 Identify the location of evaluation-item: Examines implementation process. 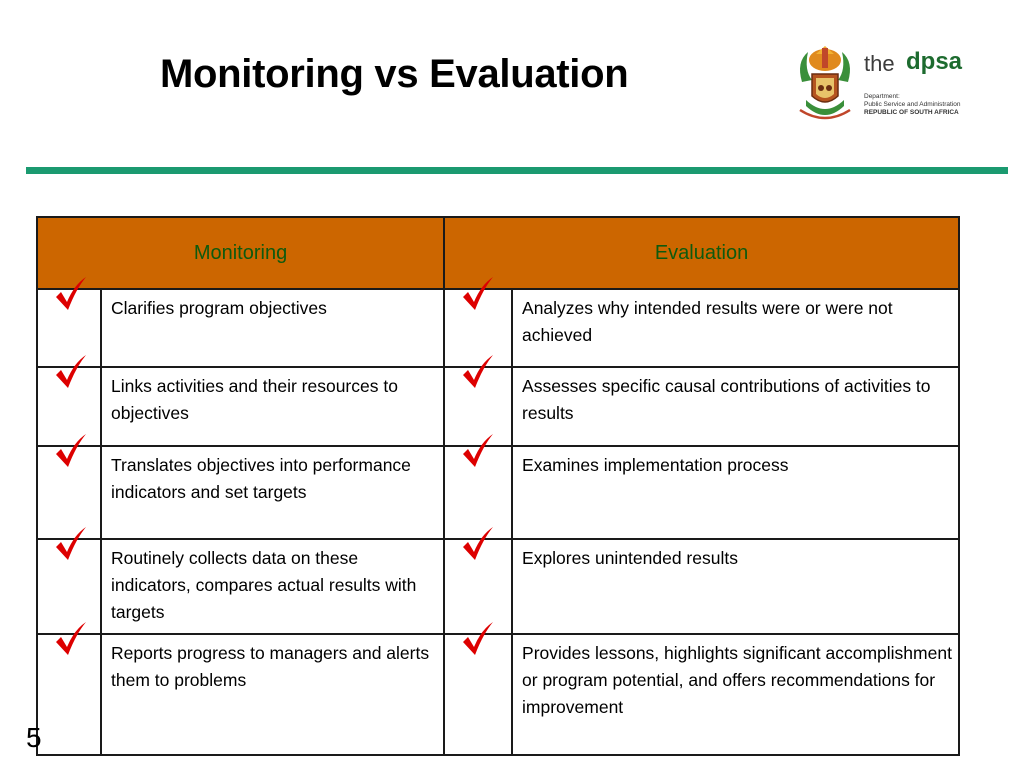
(736, 492).